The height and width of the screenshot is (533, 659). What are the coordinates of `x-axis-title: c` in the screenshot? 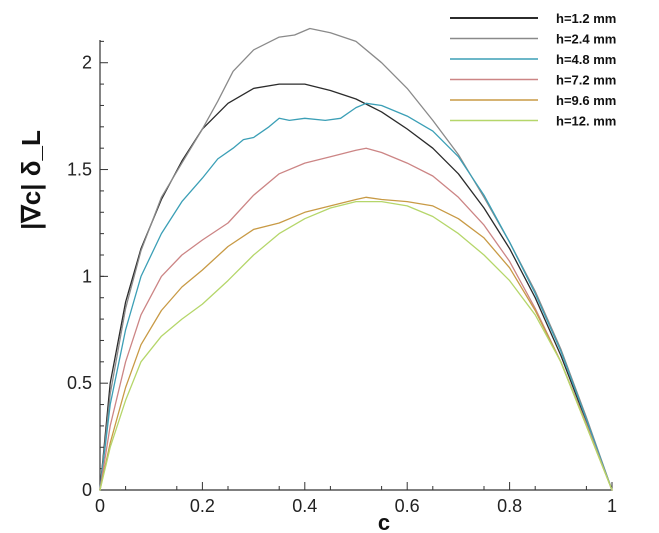 It's located at (384, 521).